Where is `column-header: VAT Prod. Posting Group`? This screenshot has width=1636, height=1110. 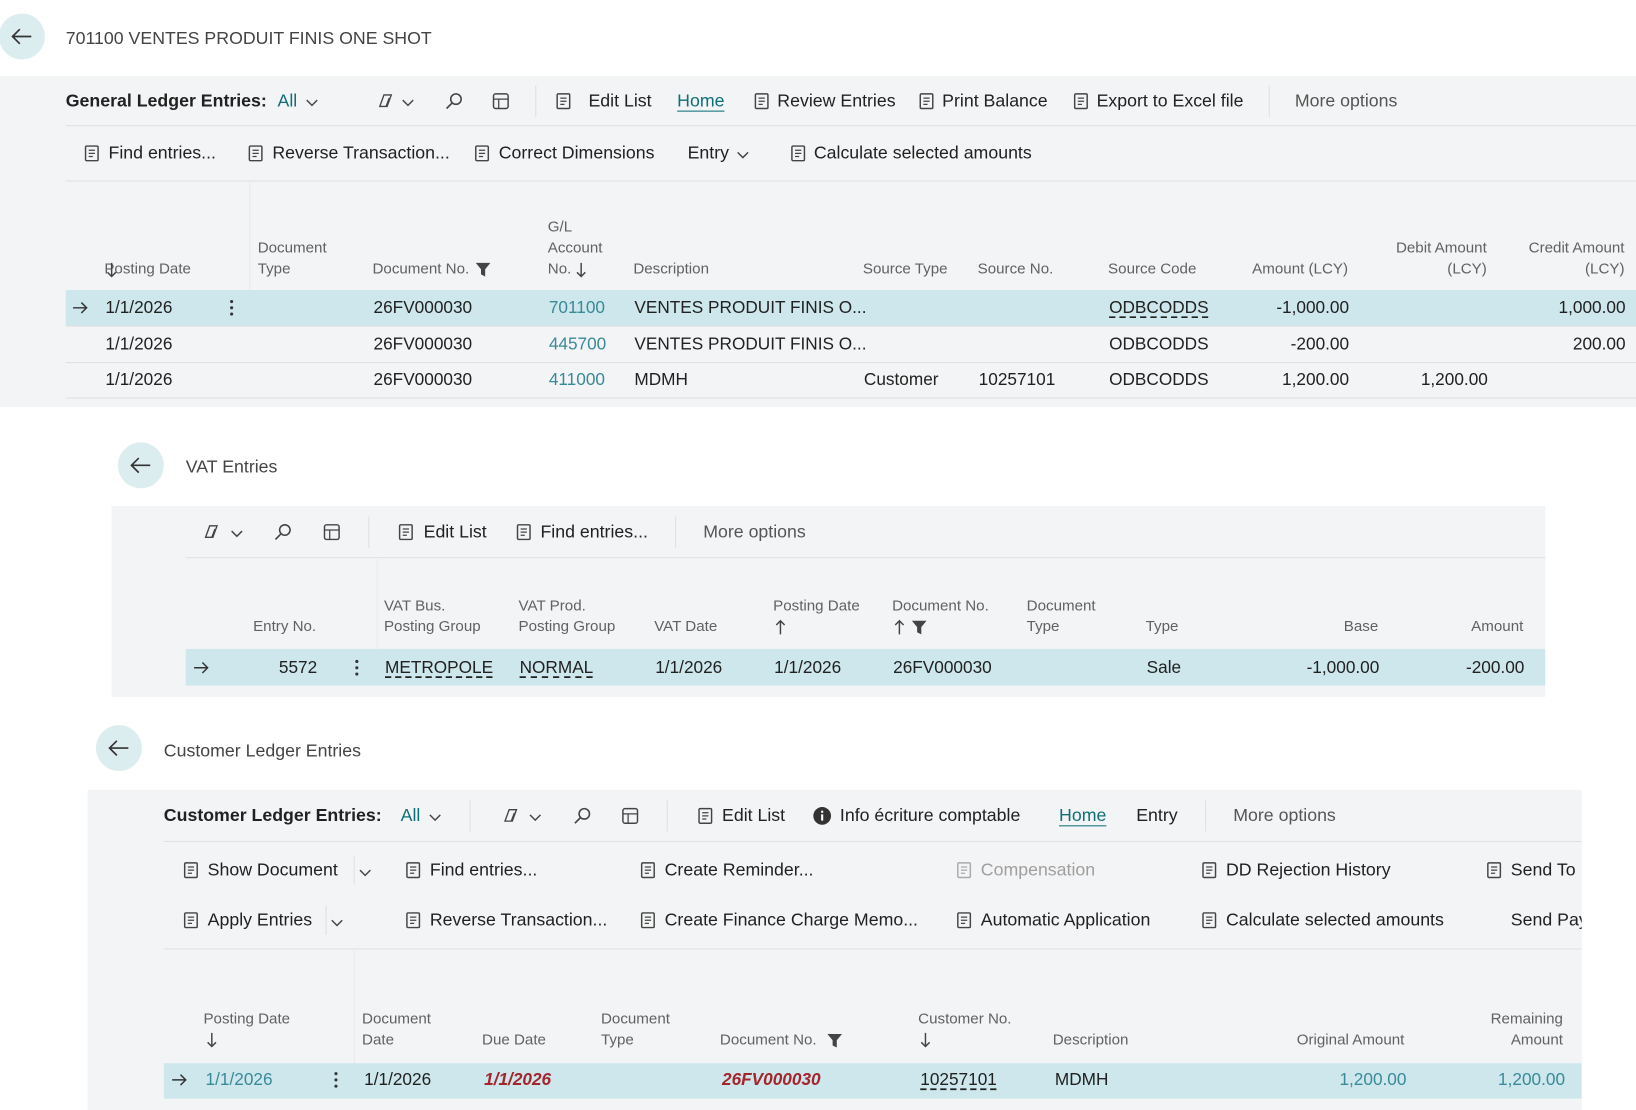
column-header: VAT Prod. Posting Group is located at coordinates (567, 616).